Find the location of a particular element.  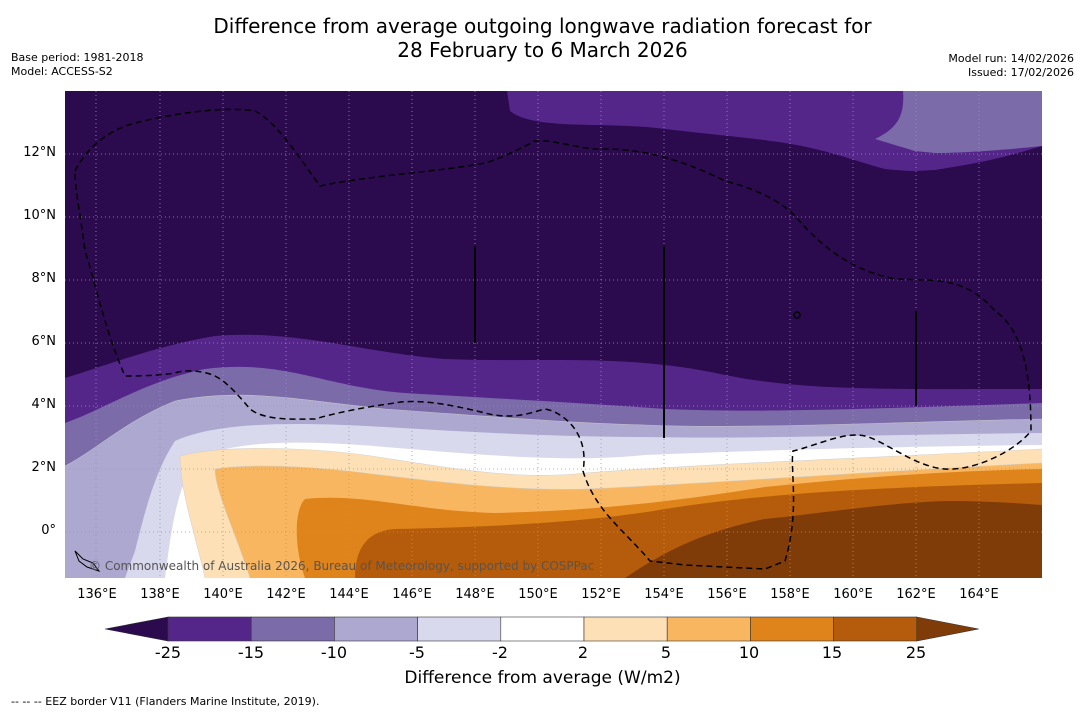

lat-label-6n: 6°N is located at coordinates (44, 341).